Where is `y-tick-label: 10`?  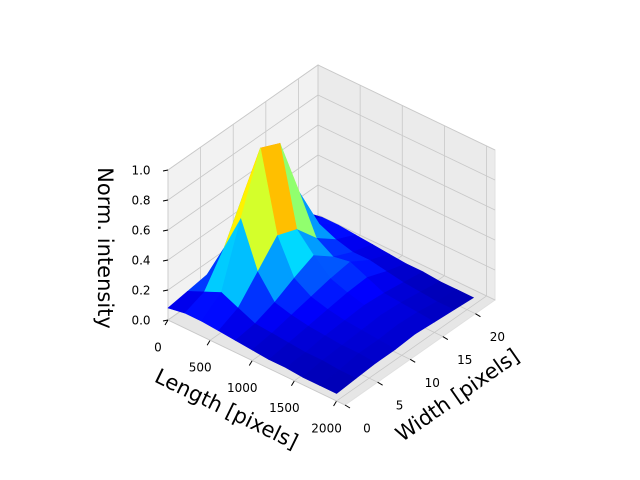
y-tick-label: 10 is located at coordinates (432, 383).